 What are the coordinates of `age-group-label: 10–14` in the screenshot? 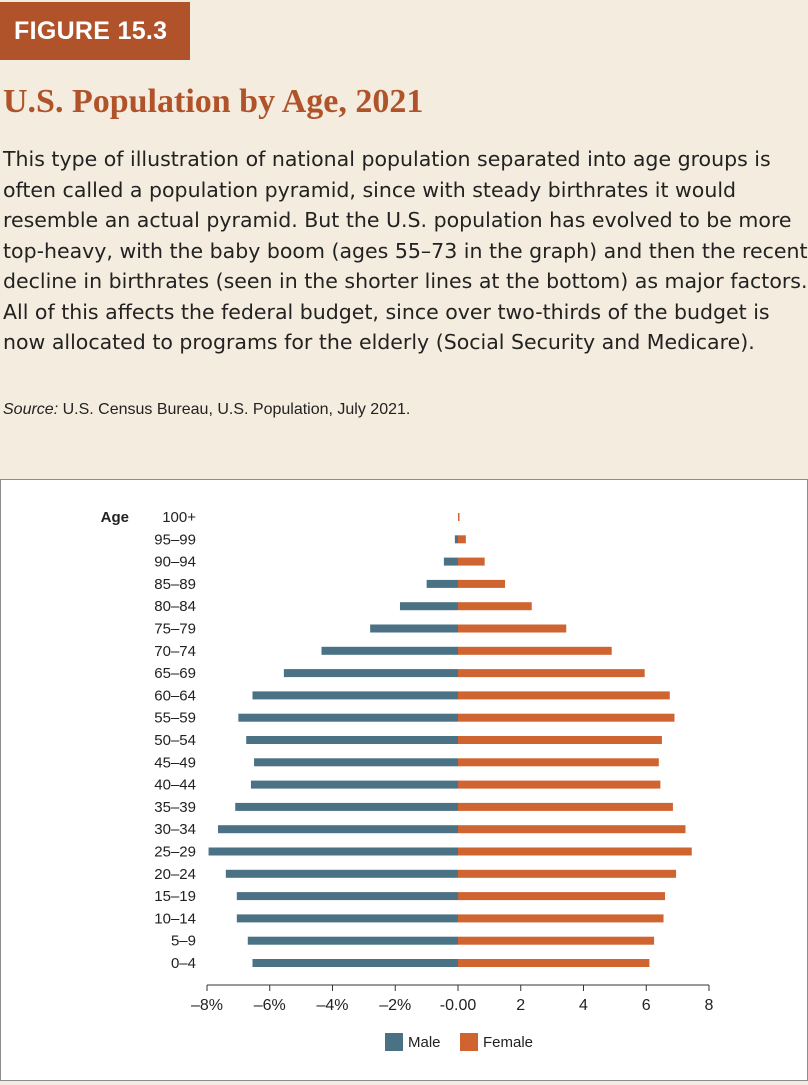 It's located at (175, 918).